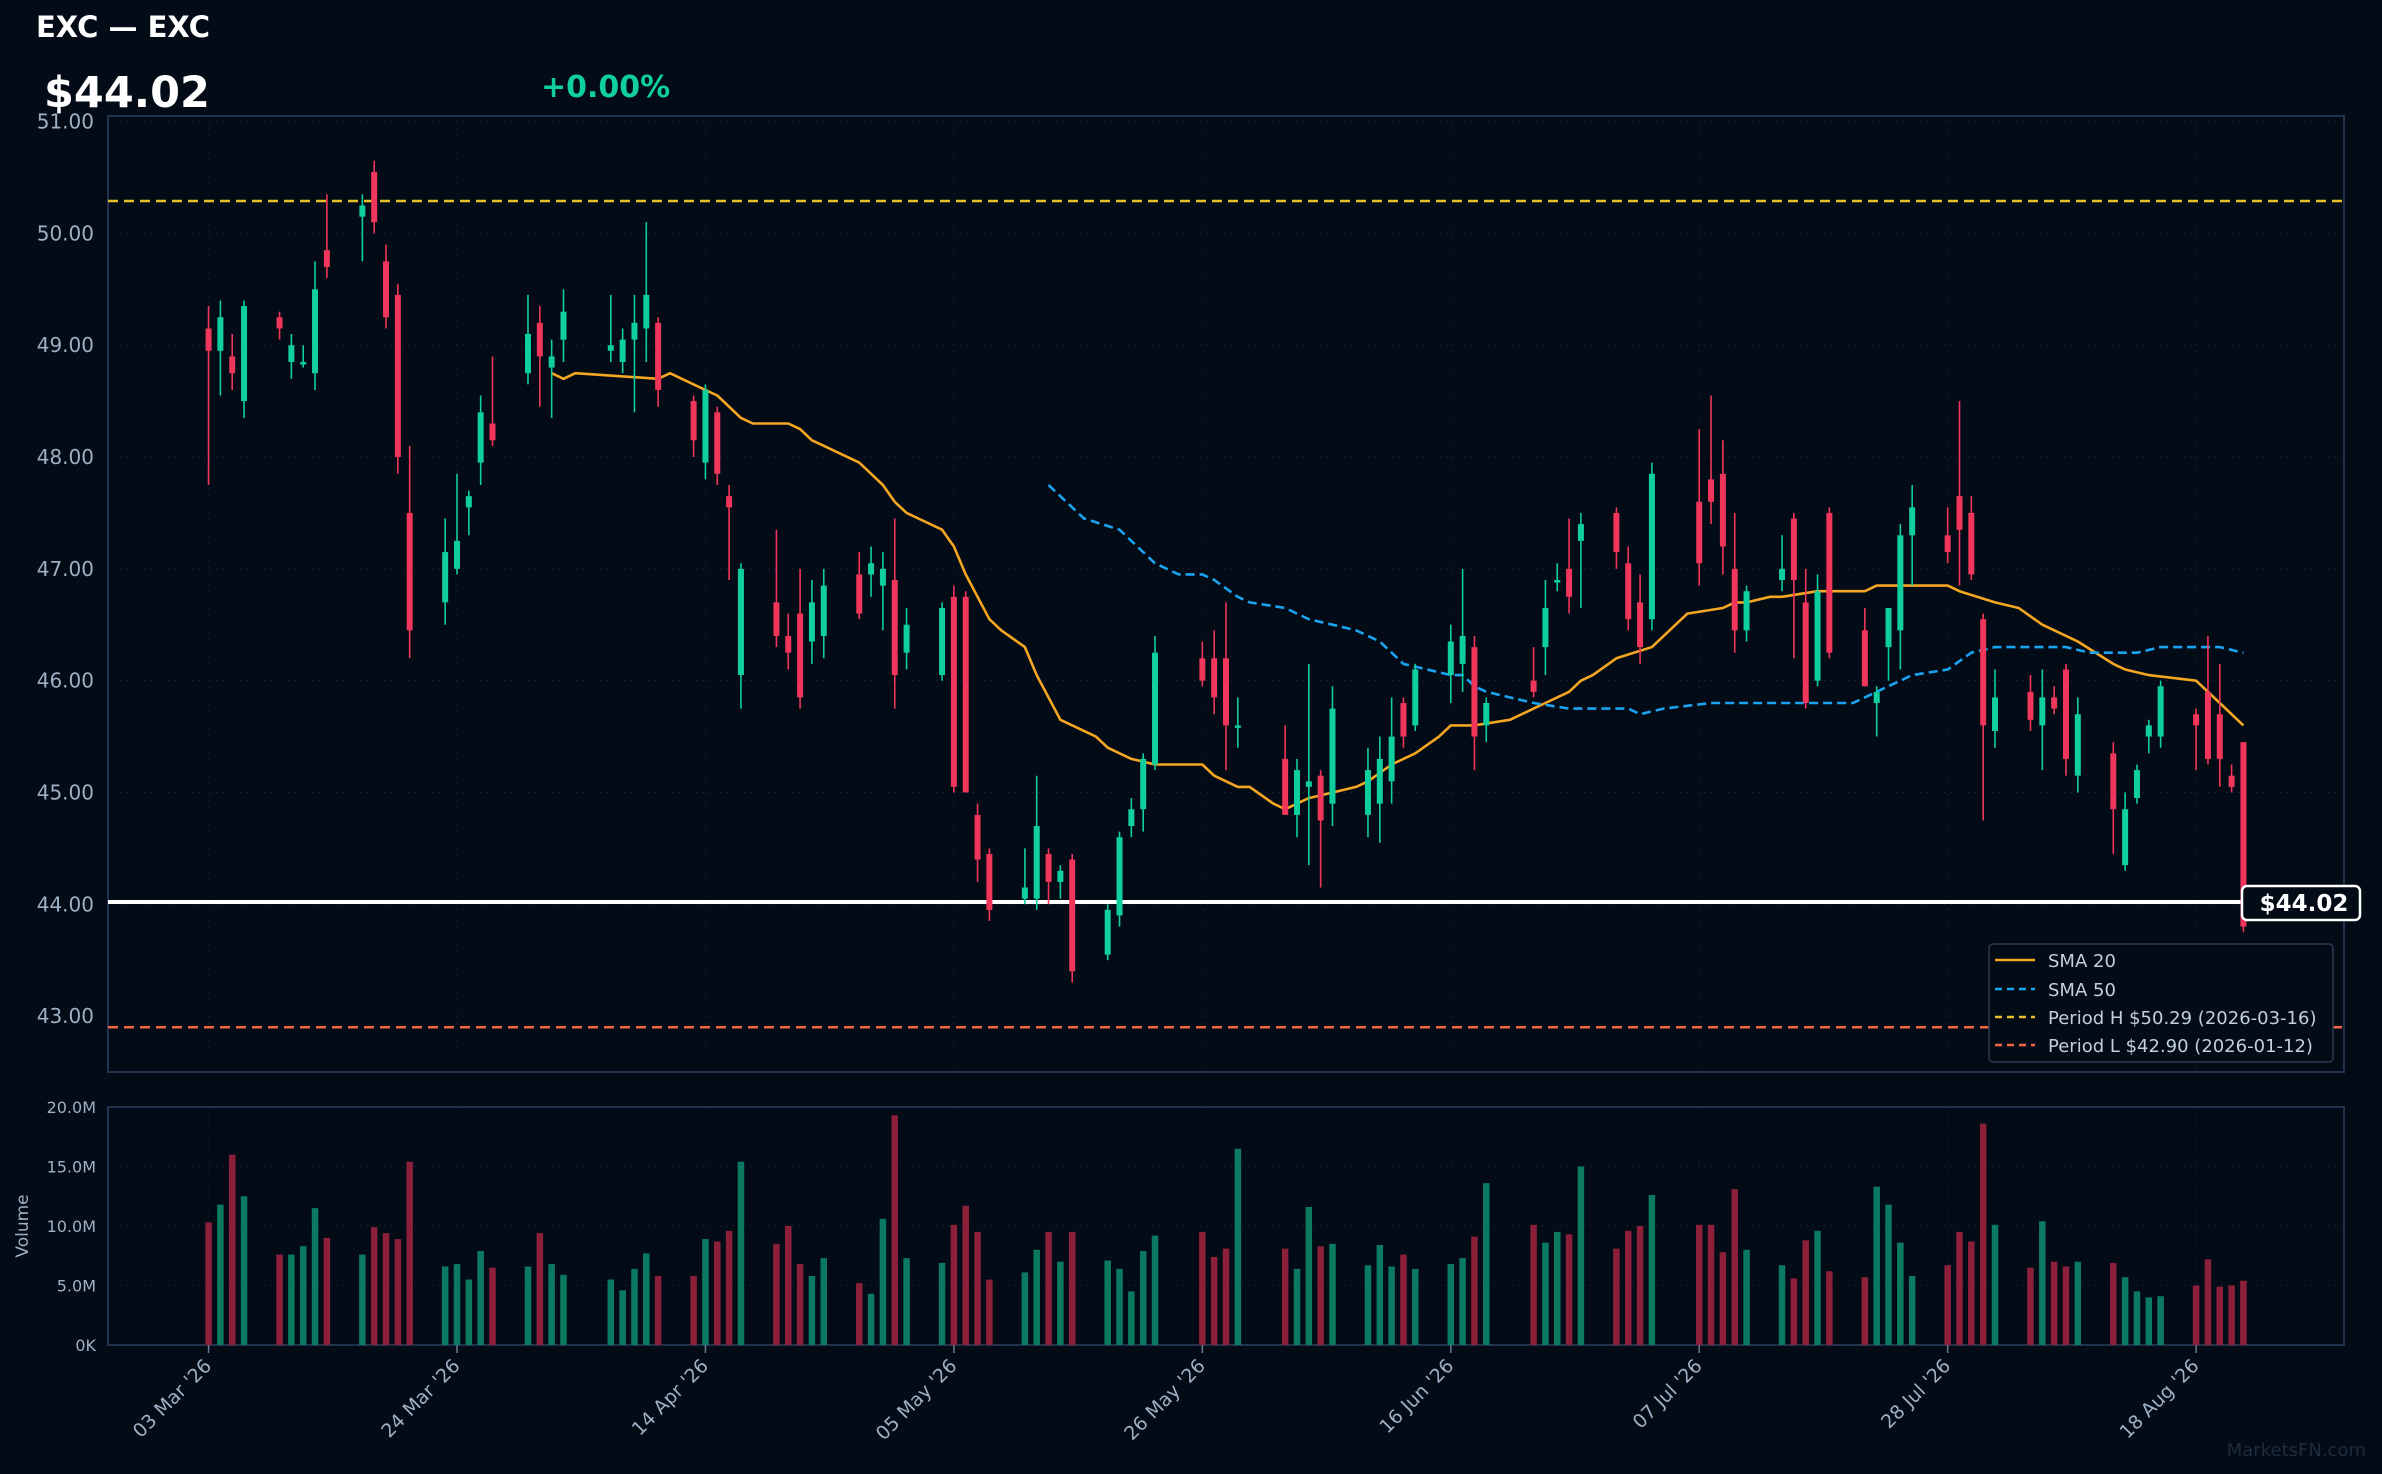 The width and height of the screenshot is (2382, 1474). Describe the element at coordinates (2182, 1018) in the screenshot. I see `legend-label-period-high: Period H $50.29 (2026-03-16)` at that location.